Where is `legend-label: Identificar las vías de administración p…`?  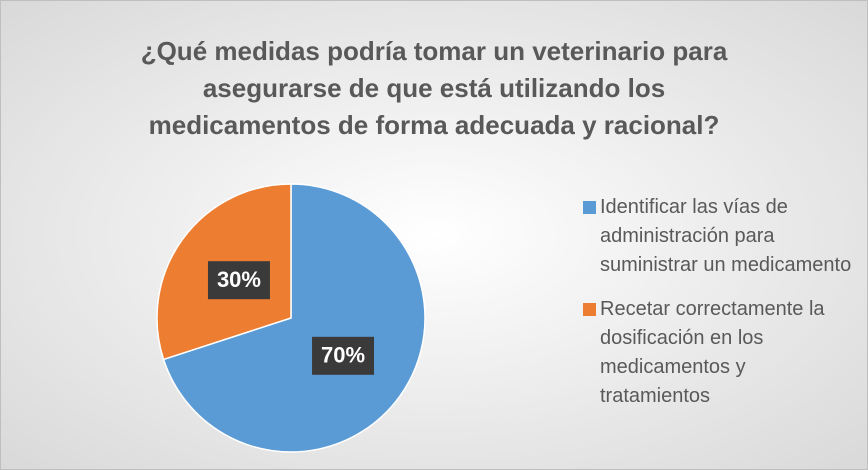 legend-label: Identificar las vías de administración p… is located at coordinates (725, 236).